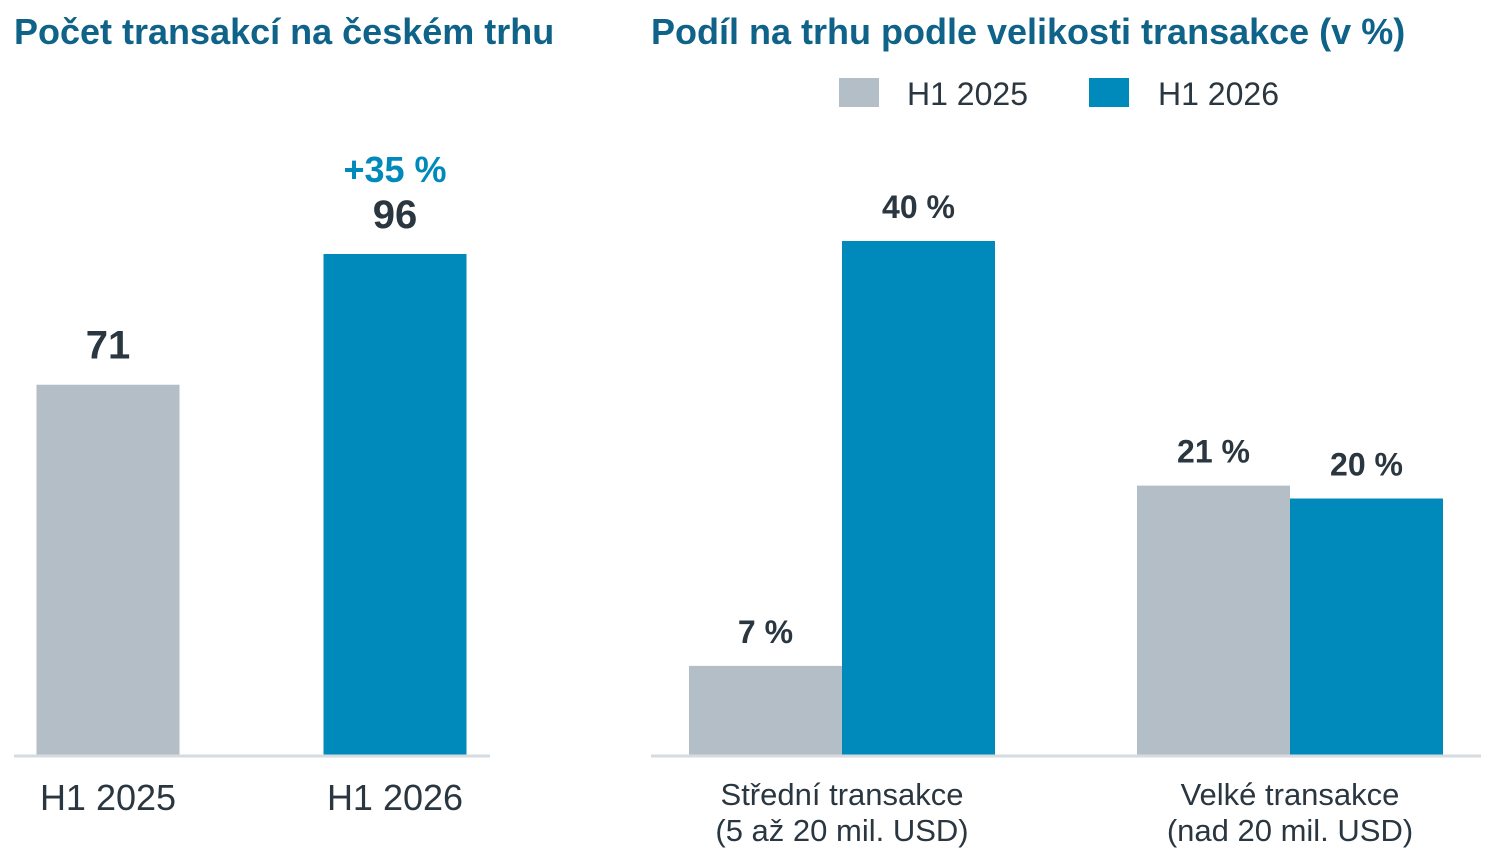  What do you see at coordinates (1290, 830) in the screenshot?
I see `share-category-label: (nad 20 mil. USD)` at bounding box center [1290, 830].